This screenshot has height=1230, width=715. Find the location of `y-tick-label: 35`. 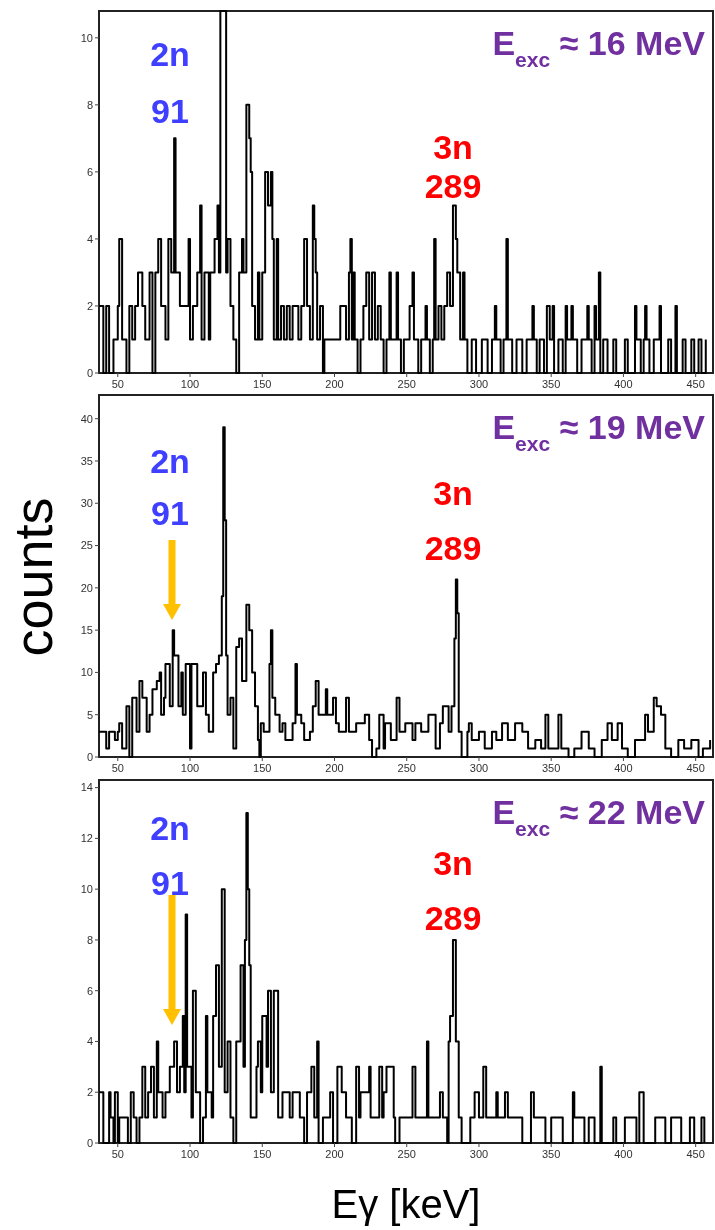

y-tick-label: 35 is located at coordinates (86, 460).